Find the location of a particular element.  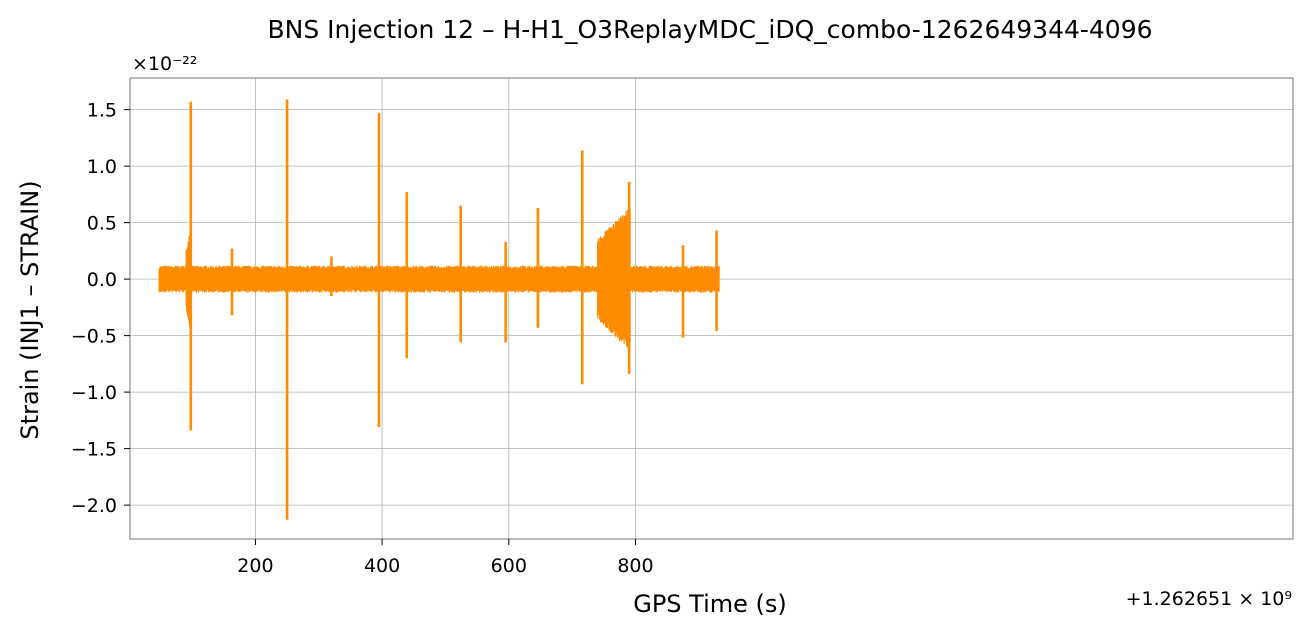

x-tick-label: 400 is located at coordinates (382, 566).